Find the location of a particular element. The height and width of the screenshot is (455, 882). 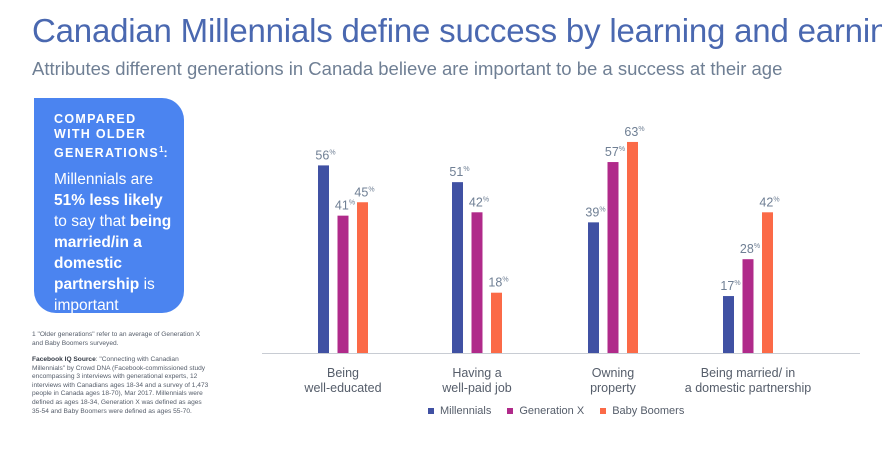

category-label: a domestic partnership is located at coordinates (748, 388).